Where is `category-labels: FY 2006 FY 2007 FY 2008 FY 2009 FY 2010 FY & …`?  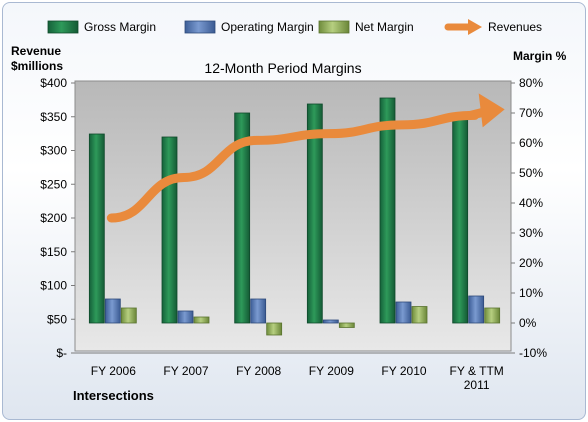 category-labels: FY 2006 FY 2007 FY 2008 FY 2009 FY 2010 FY & … is located at coordinates (297, 378).